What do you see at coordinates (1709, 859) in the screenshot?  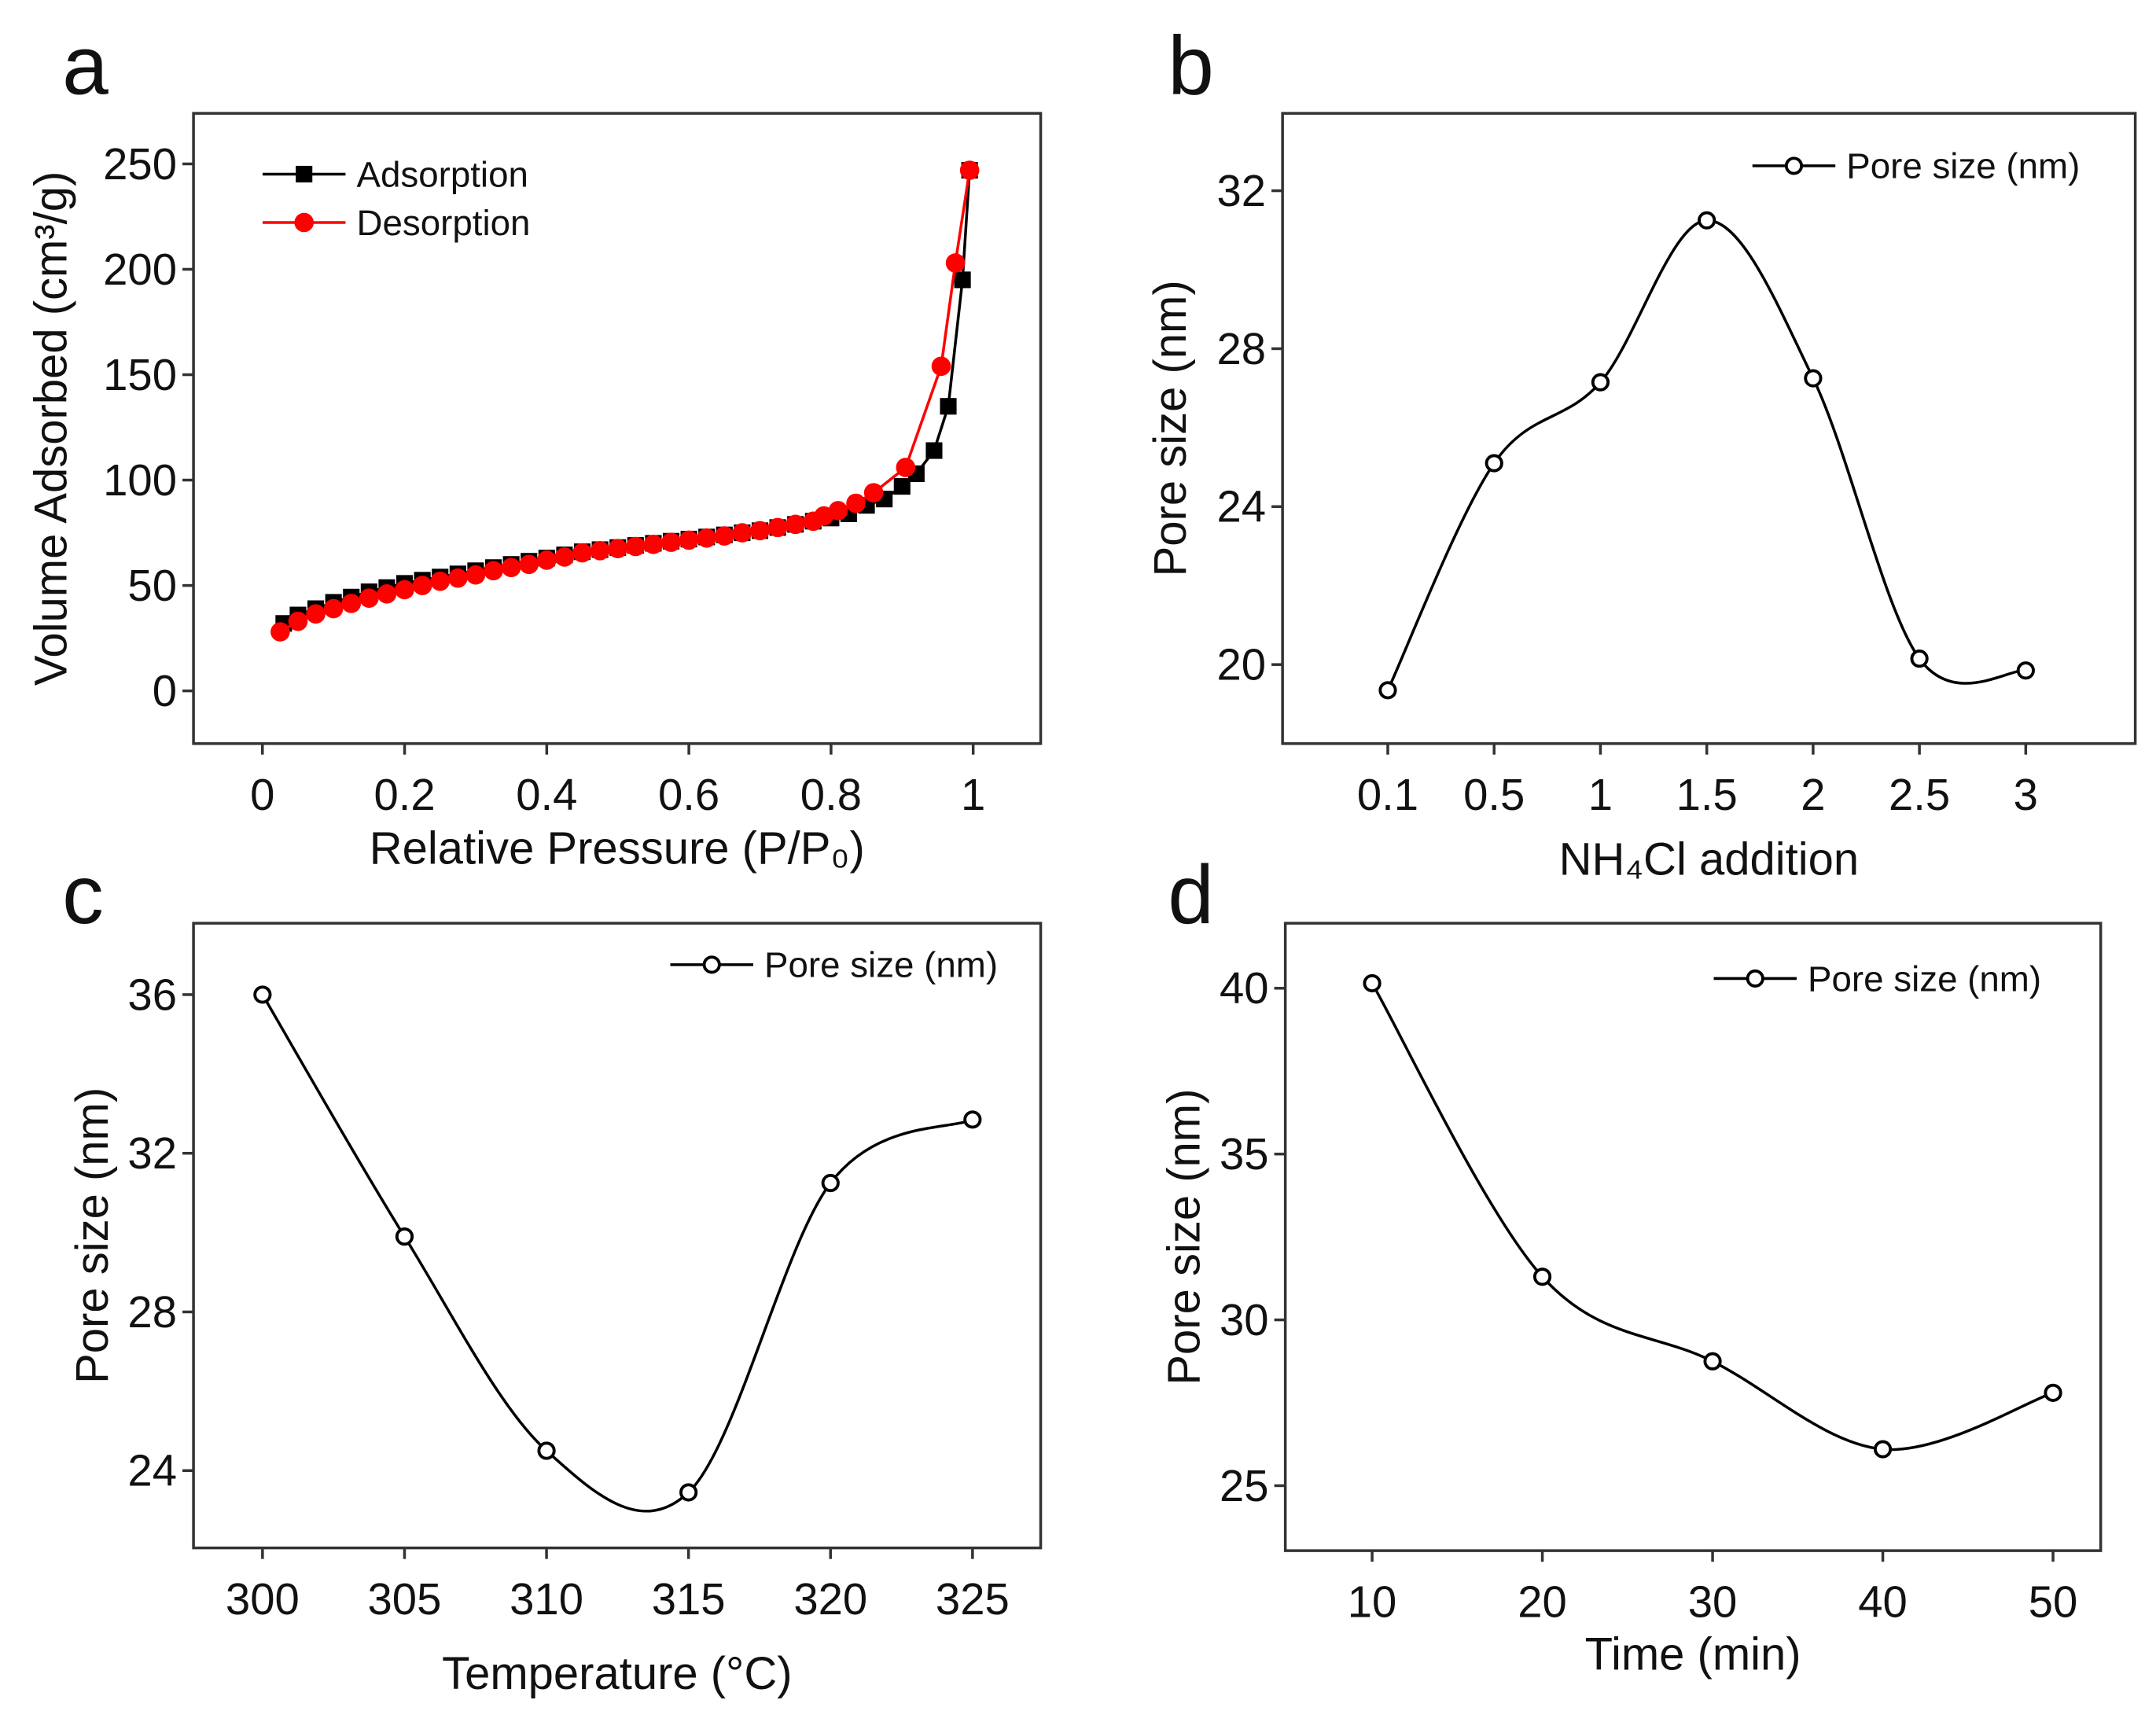 I see `x-axis-label: NH₄Cl addition` at bounding box center [1709, 859].